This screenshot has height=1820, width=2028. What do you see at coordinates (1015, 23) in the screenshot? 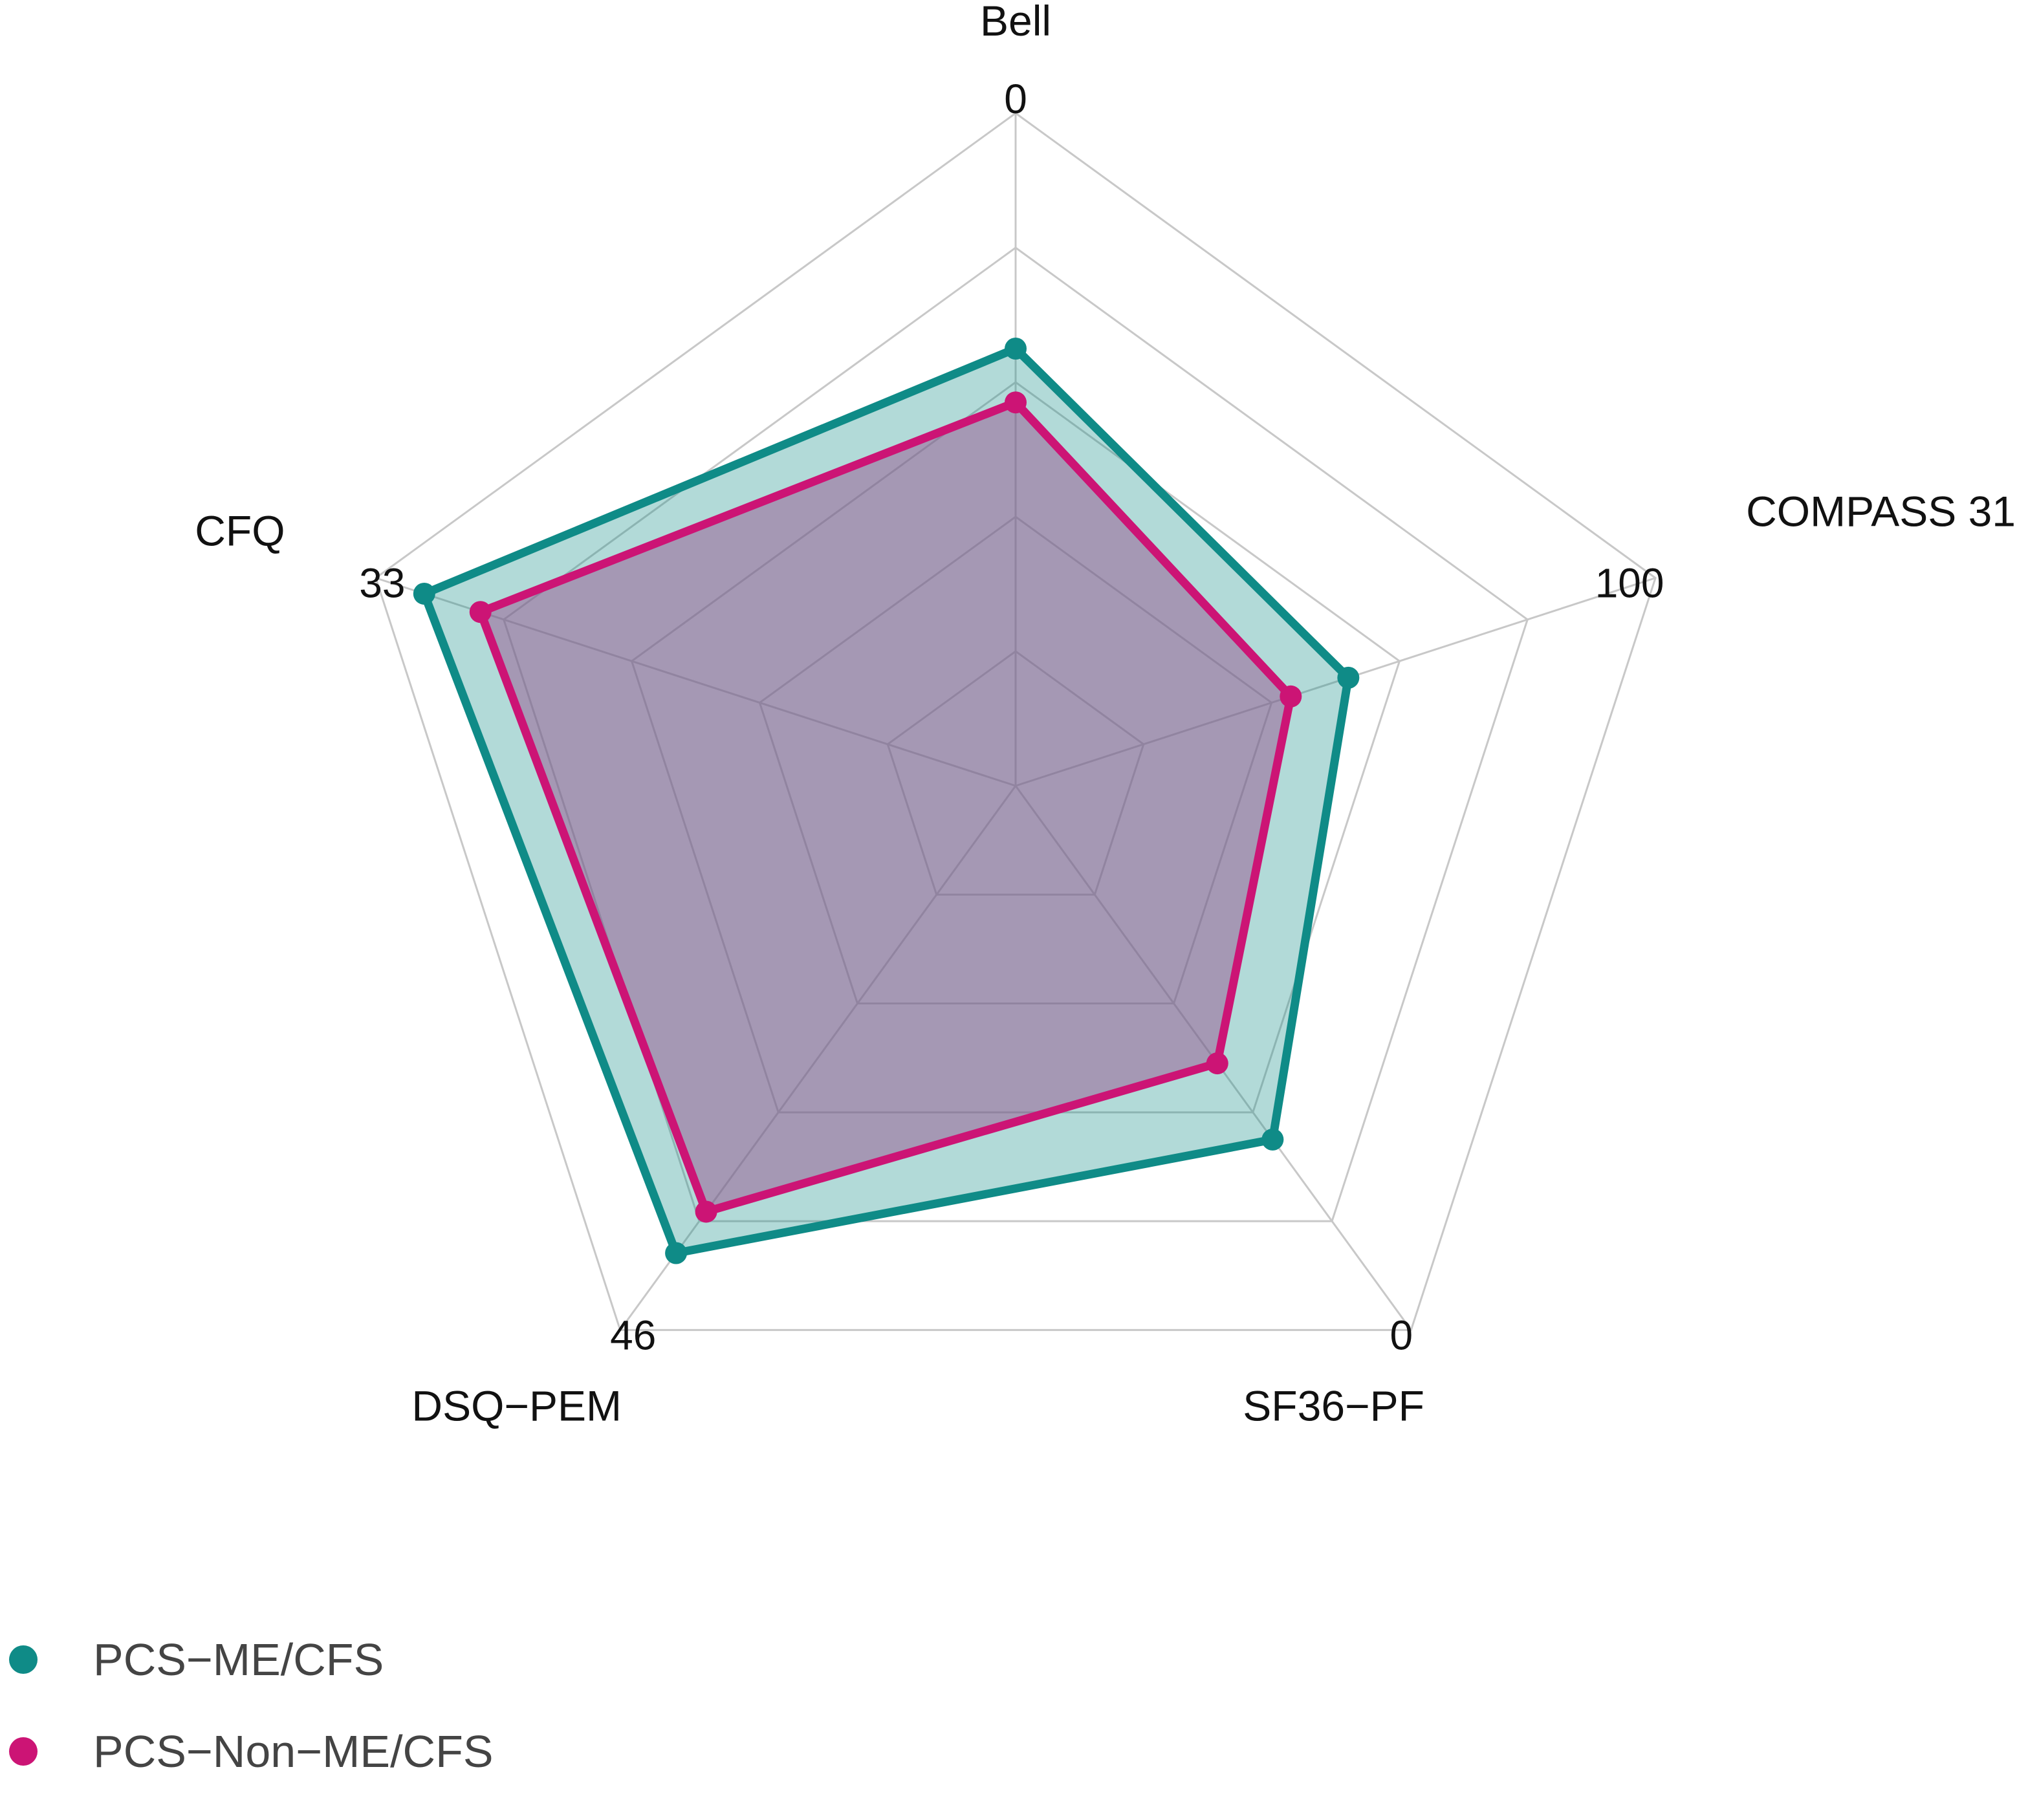
I see `axis-name-label: Bell` at bounding box center [1015, 23].